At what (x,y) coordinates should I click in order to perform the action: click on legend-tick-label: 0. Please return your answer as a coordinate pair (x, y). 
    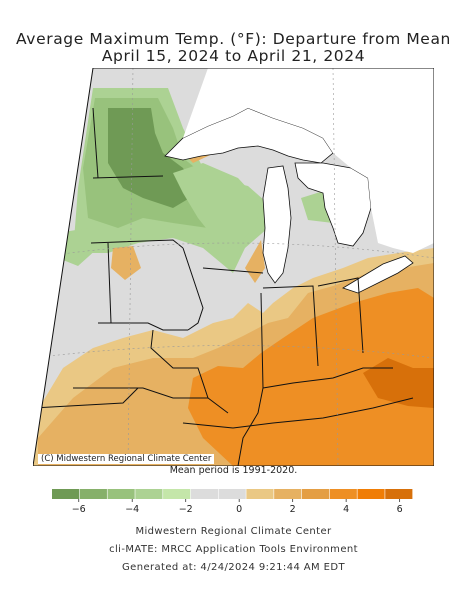
    Looking at the image, I should click on (239, 509).